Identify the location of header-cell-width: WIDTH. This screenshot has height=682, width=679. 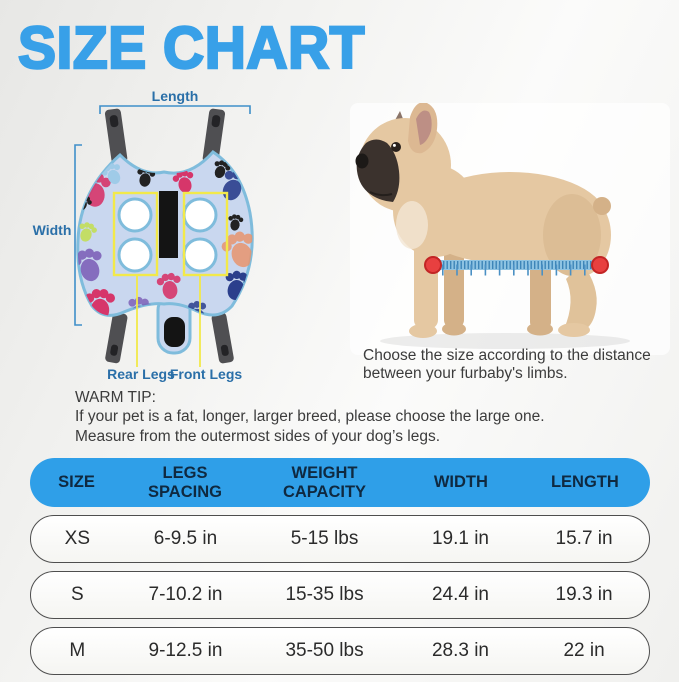
(460, 482).